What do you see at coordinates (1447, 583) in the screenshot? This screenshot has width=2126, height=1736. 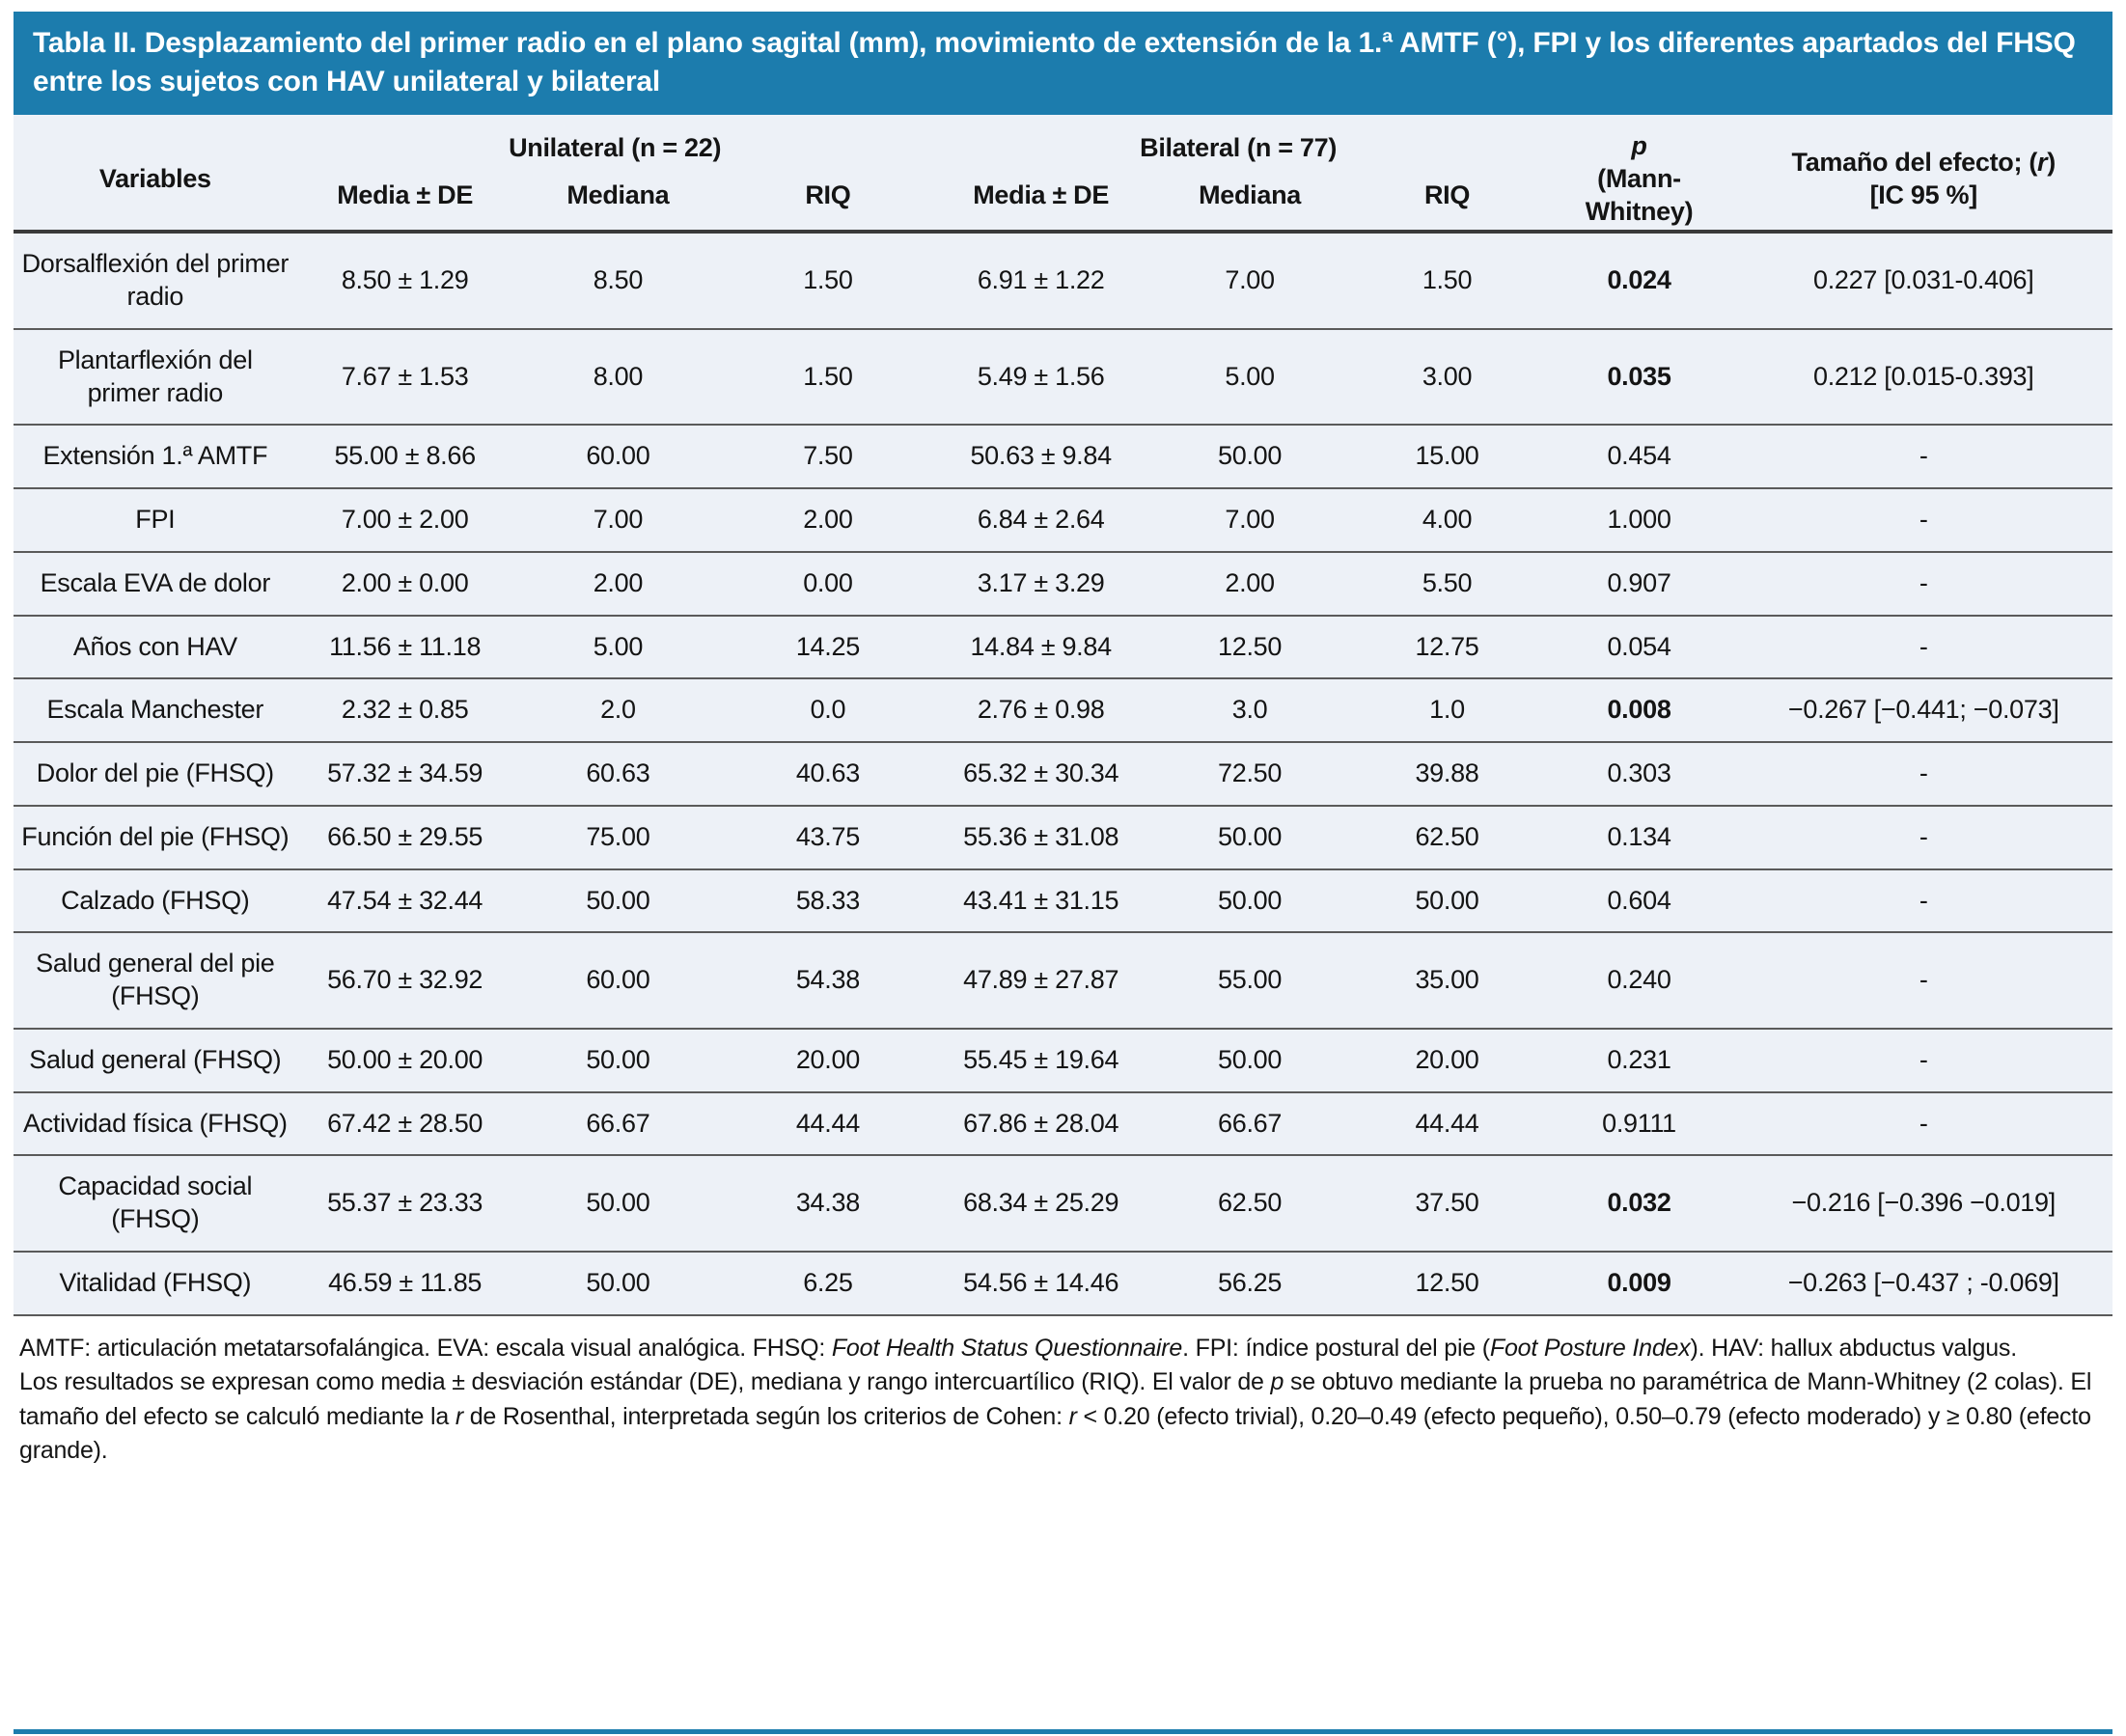 I see `cell-bil-riq: 5.50` at bounding box center [1447, 583].